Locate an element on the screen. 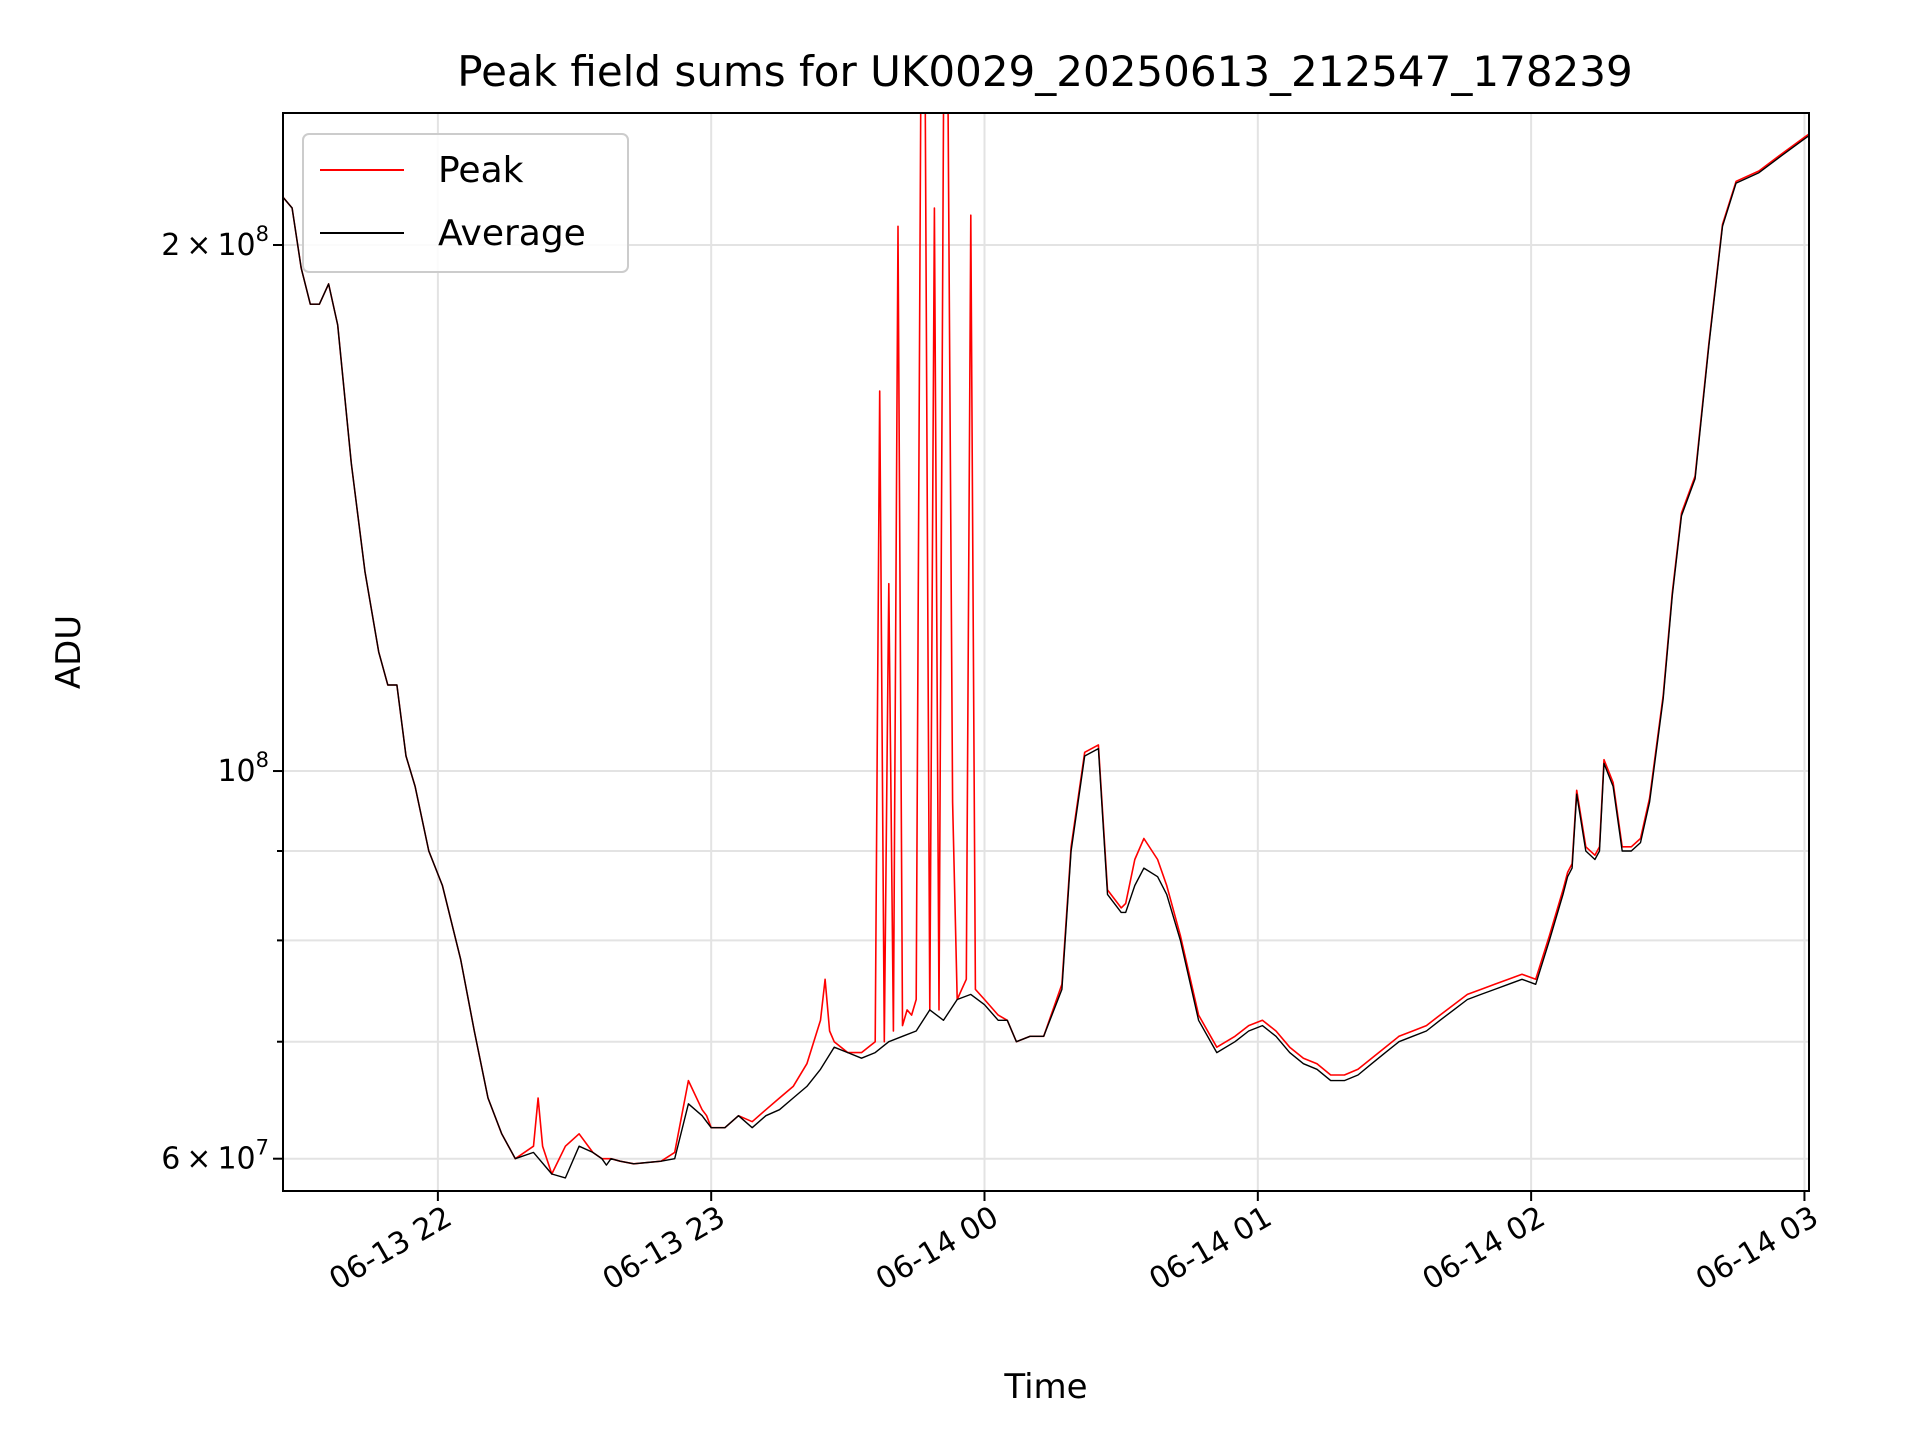 This screenshot has height=1440, width=1920. y-tick-label: 6 × 10⁷ is located at coordinates (215, 1156).